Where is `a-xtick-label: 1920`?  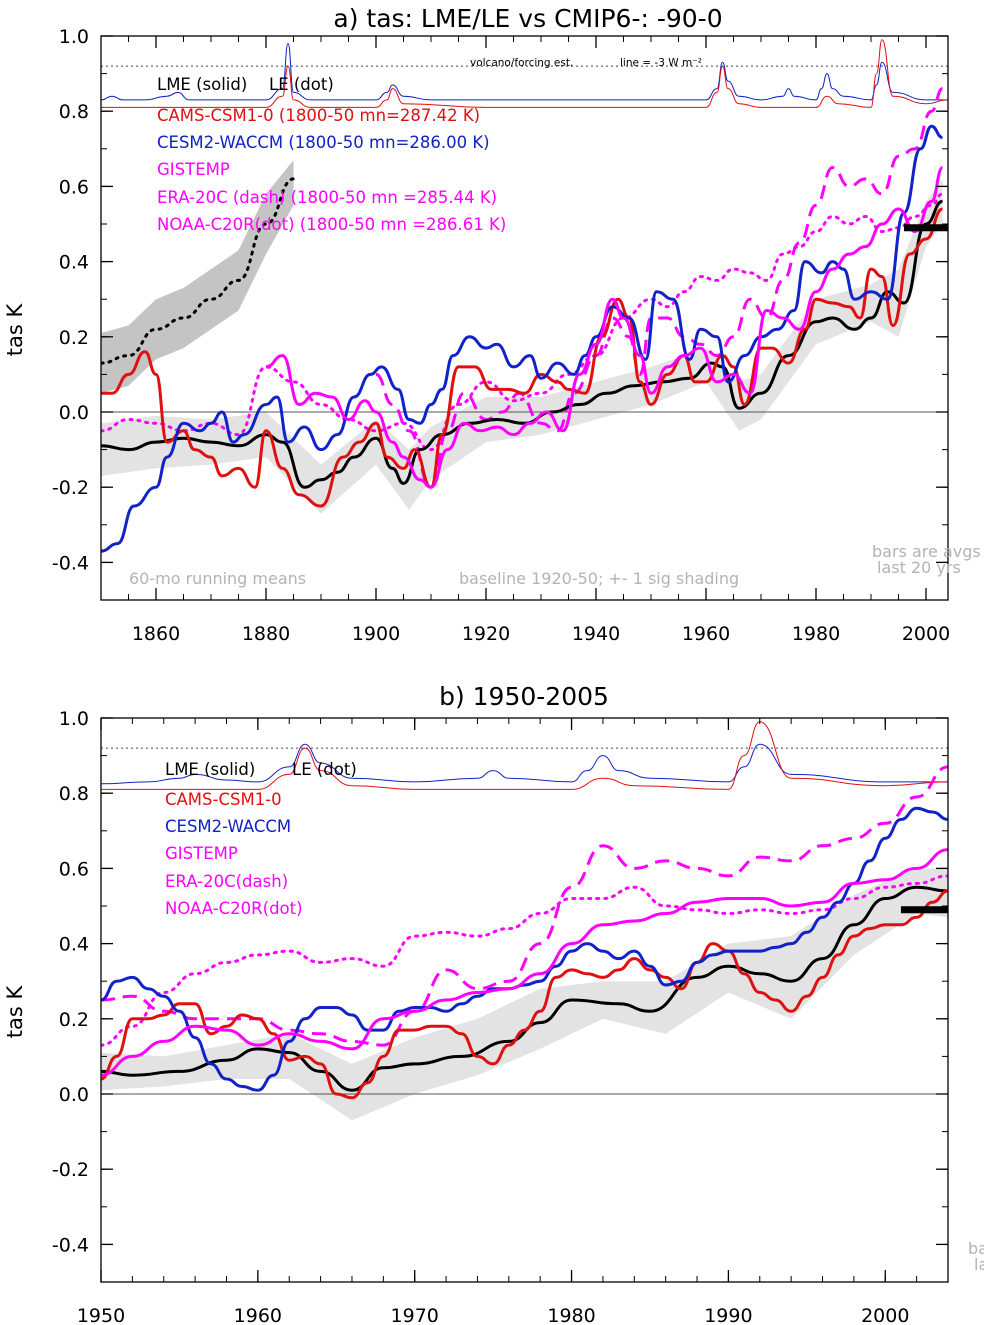
a-xtick-label: 1920 is located at coordinates (486, 634).